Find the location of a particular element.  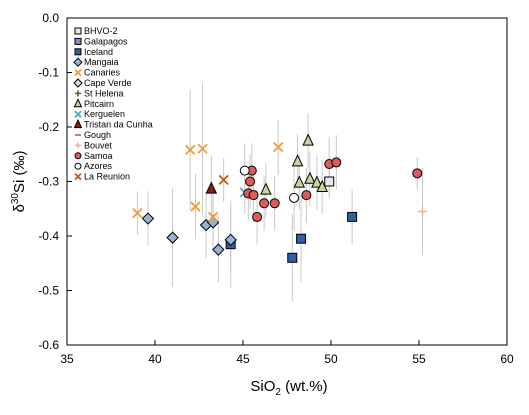

legend-label-azores: Azores is located at coordinates (98, 166).